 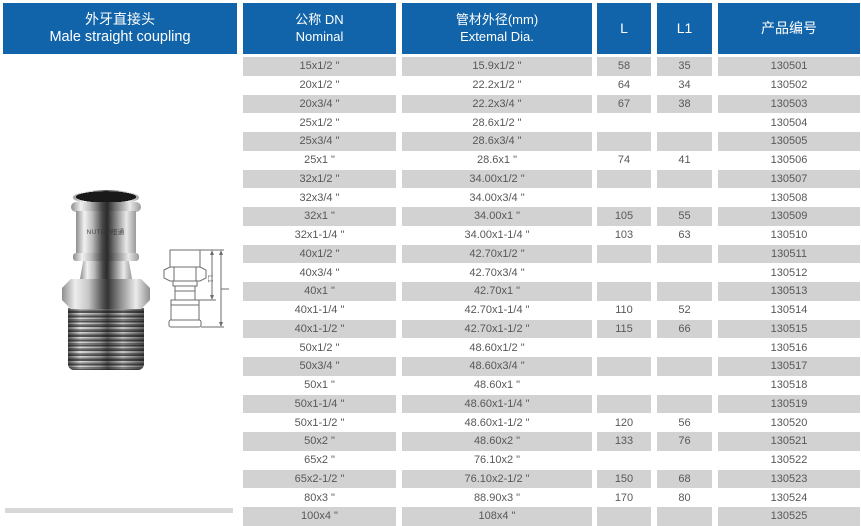 What do you see at coordinates (684, 85) in the screenshot?
I see `cell-l1: 34` at bounding box center [684, 85].